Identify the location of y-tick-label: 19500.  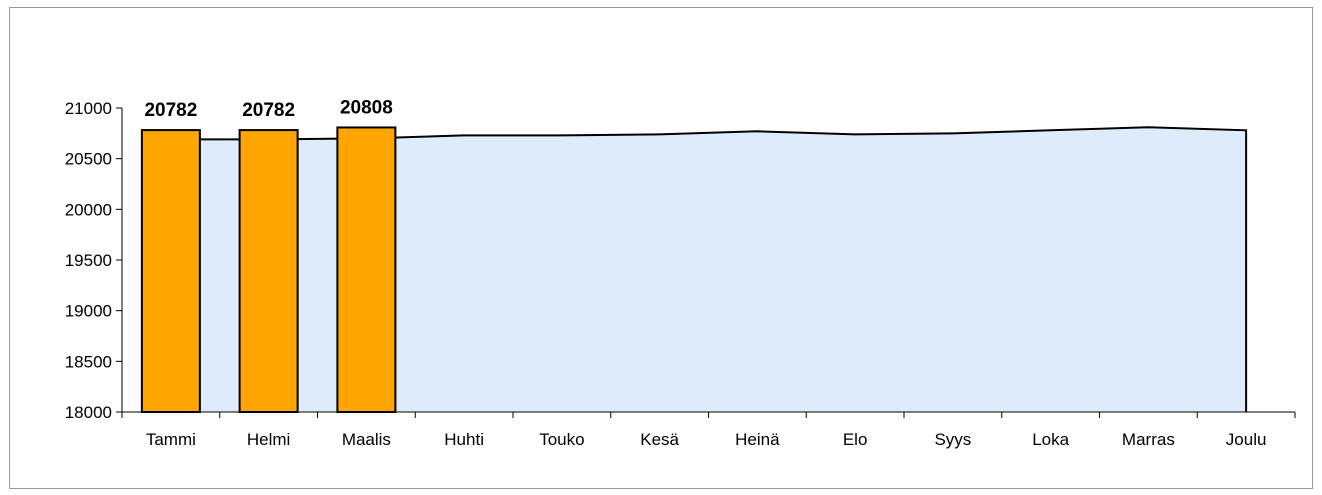
(88, 260).